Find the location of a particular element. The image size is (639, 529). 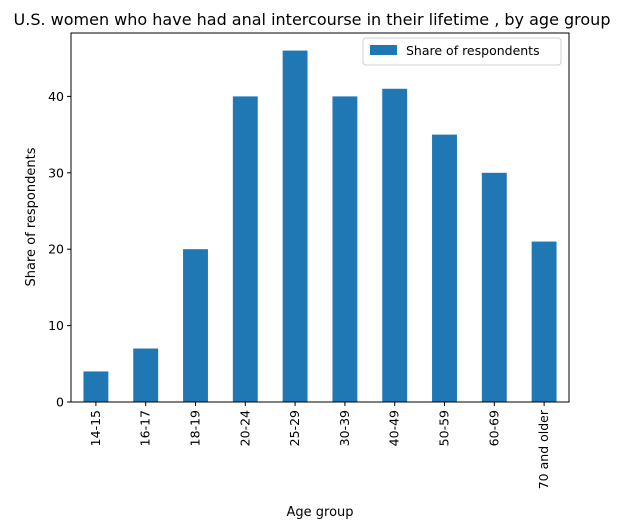

y-axis-ticks: 0 10 20 30 40 is located at coordinates (59, 249).